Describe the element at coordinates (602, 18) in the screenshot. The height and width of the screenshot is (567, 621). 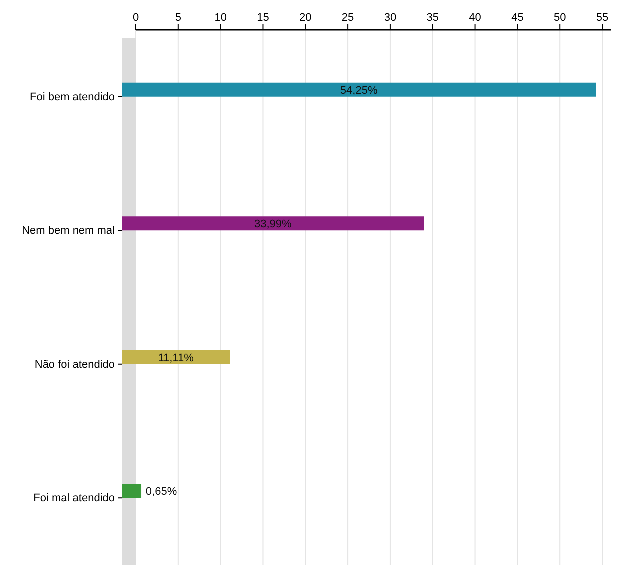
I see `x-tick-label: 55` at that location.